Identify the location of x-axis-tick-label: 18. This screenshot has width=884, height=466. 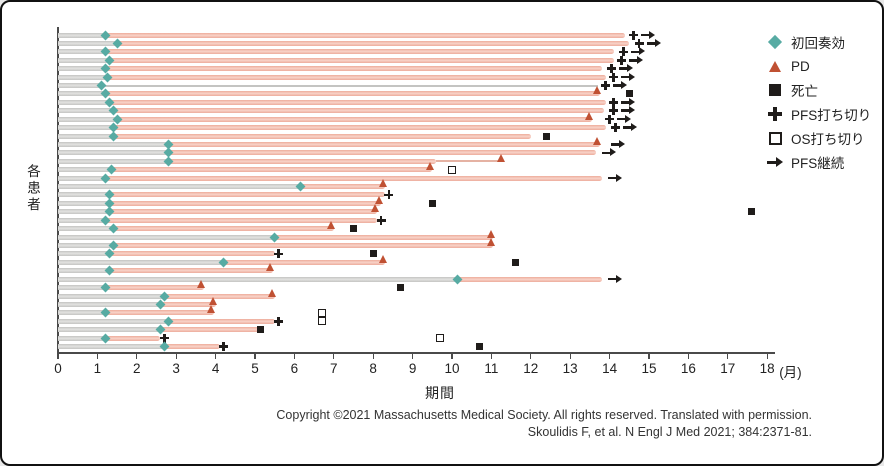
(767, 368).